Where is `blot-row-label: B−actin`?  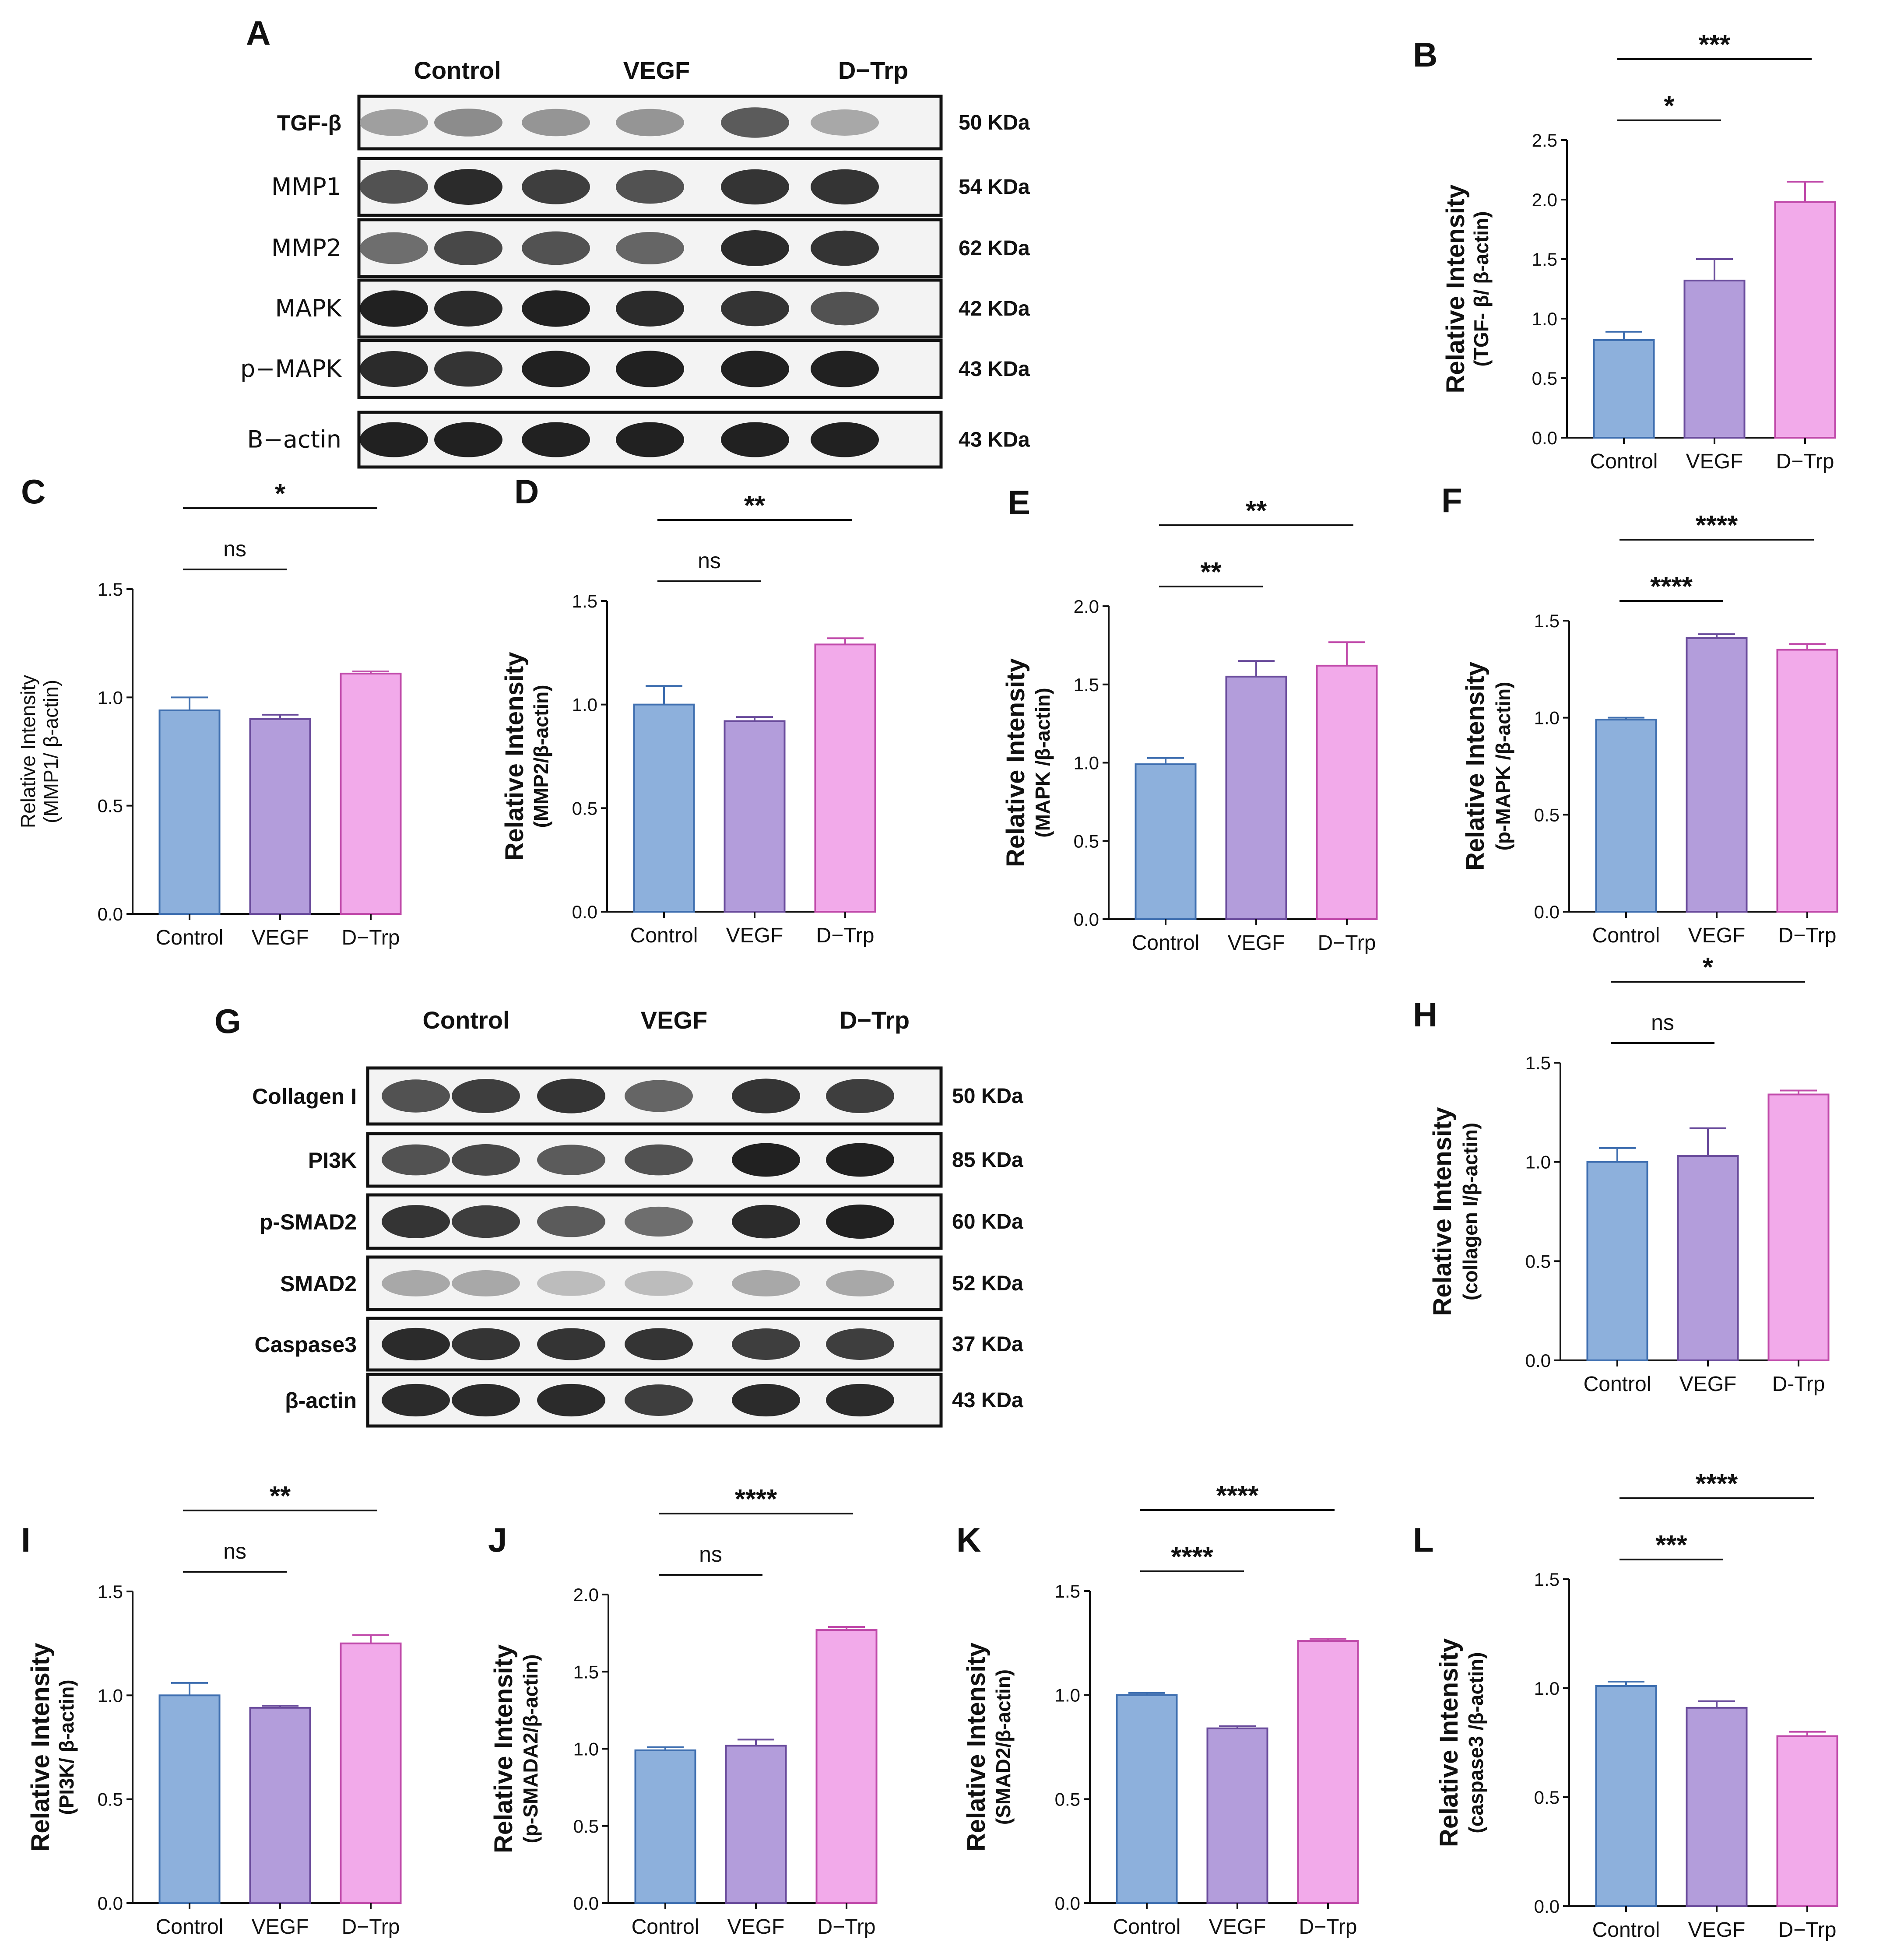
blot-row-label: B−actin is located at coordinates (294, 439).